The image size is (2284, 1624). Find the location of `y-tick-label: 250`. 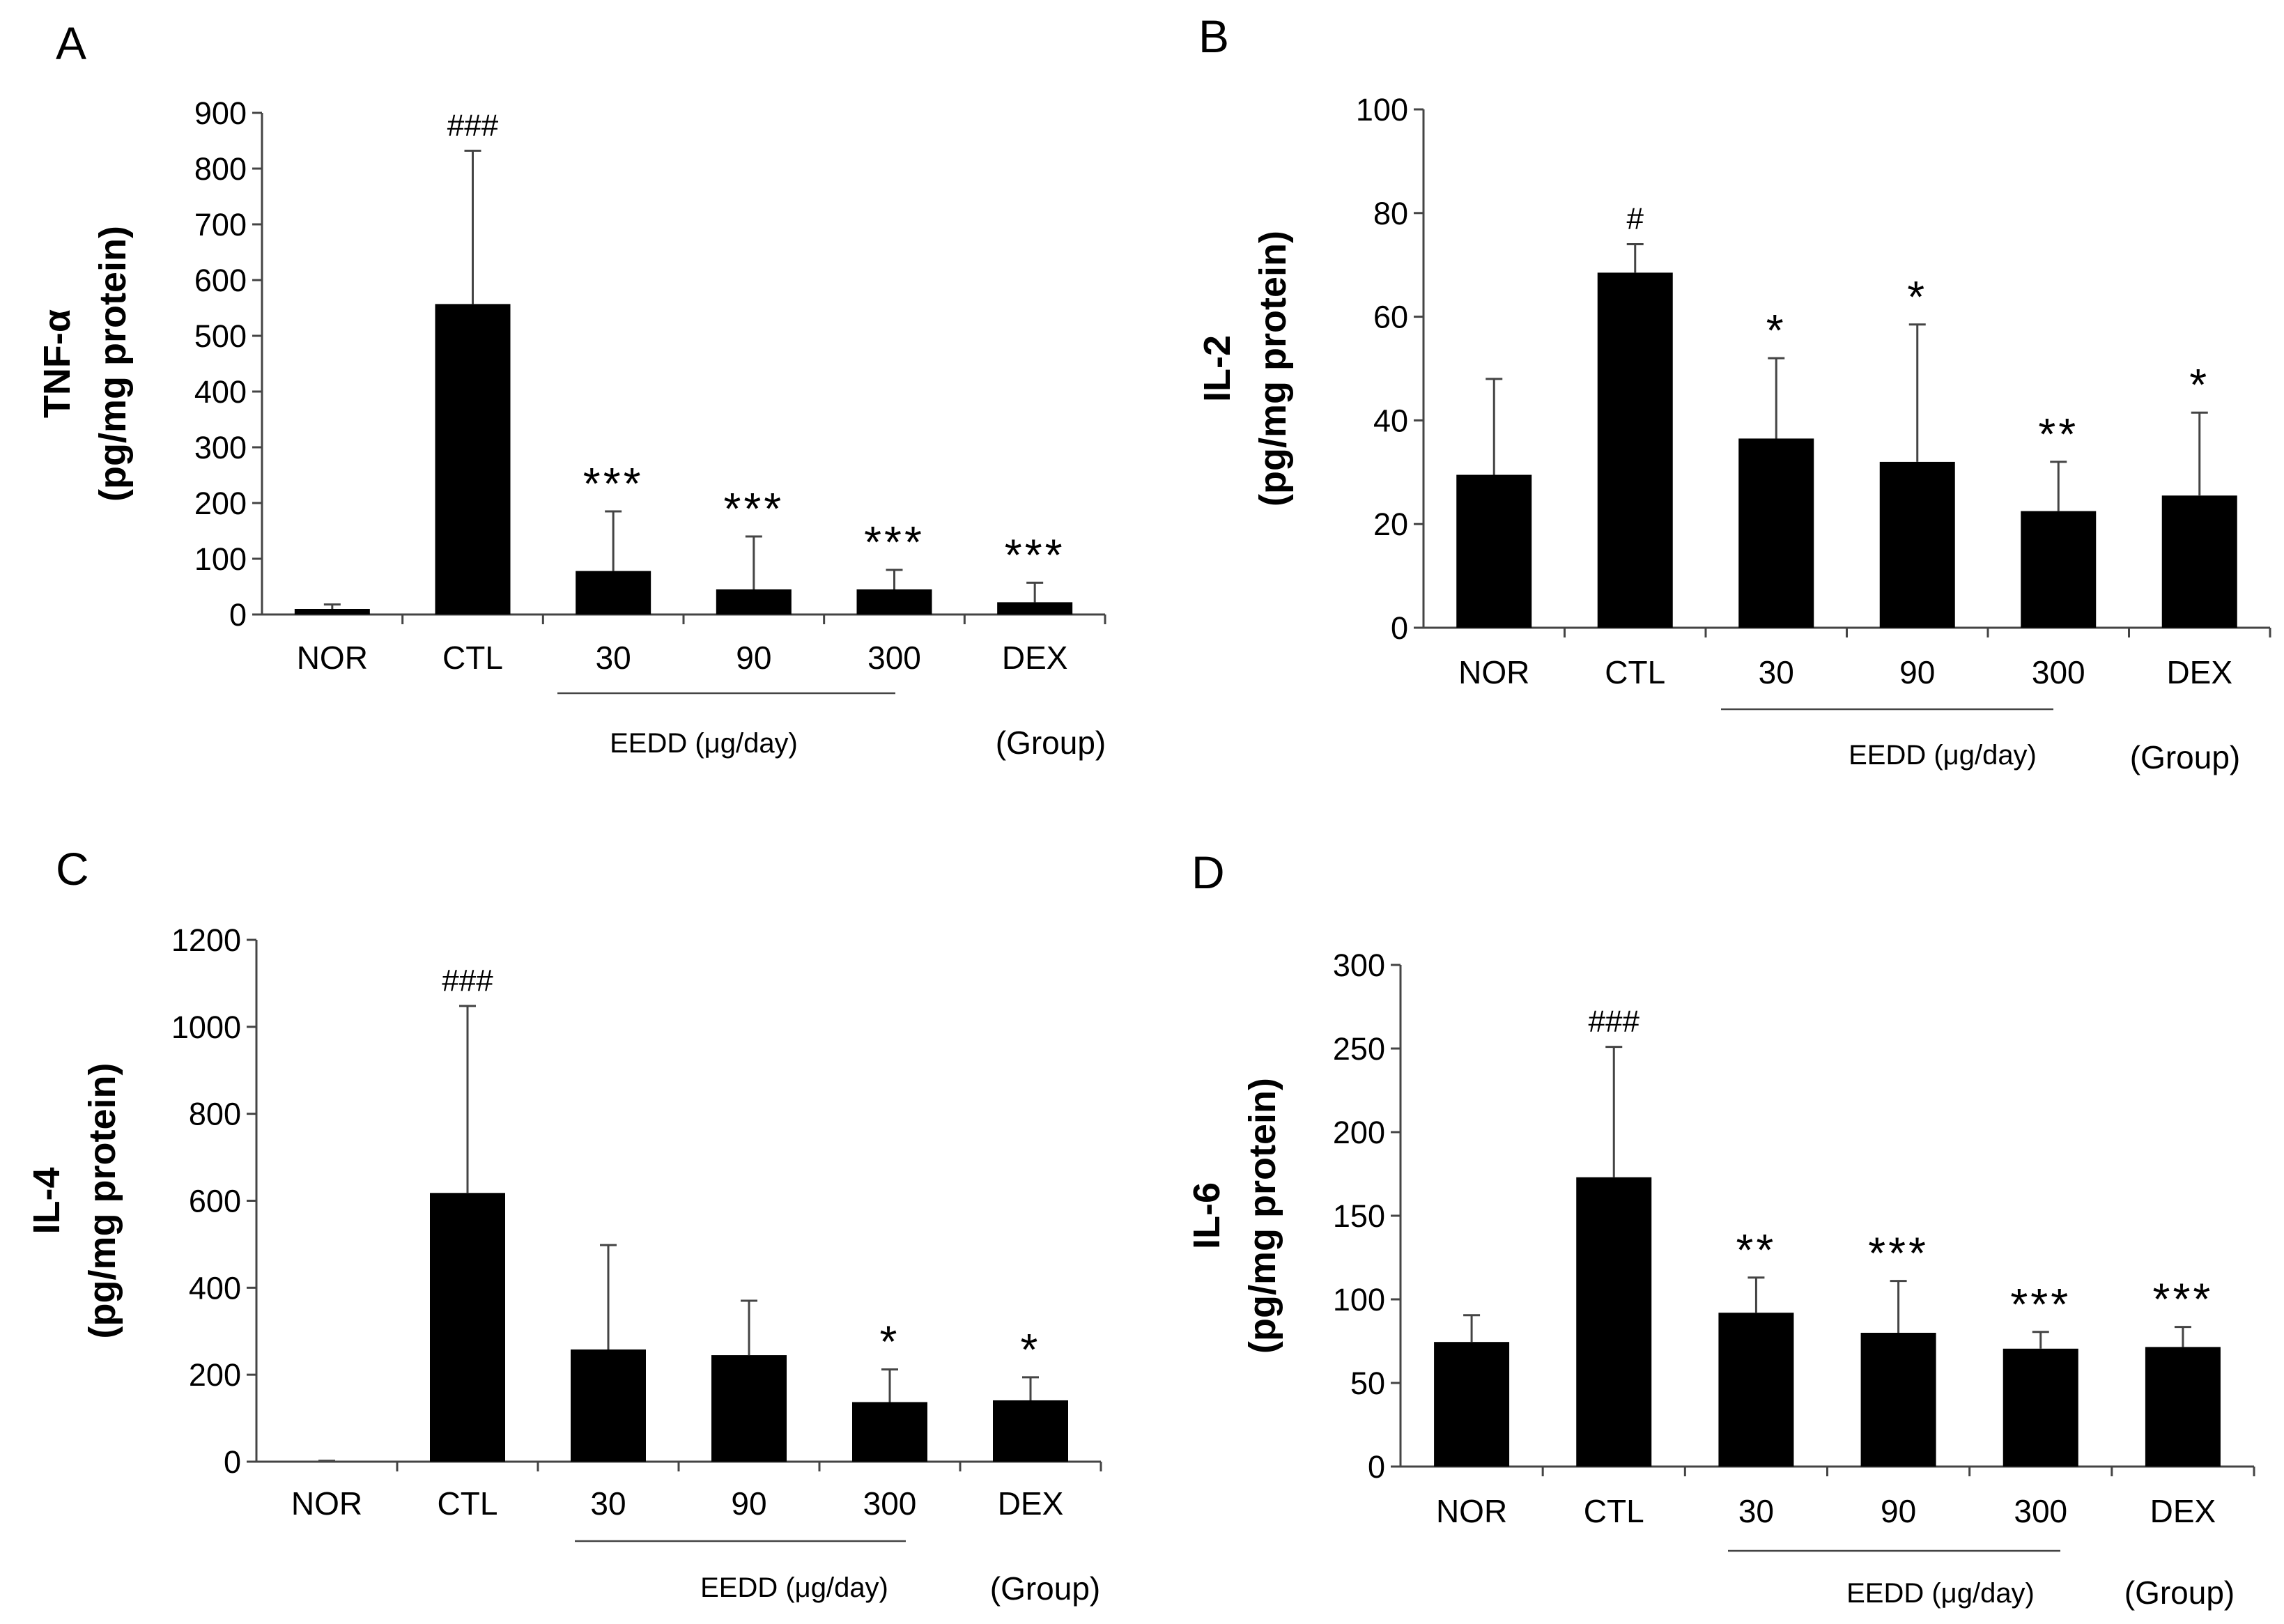

y-tick-label: 250 is located at coordinates (1359, 1049).